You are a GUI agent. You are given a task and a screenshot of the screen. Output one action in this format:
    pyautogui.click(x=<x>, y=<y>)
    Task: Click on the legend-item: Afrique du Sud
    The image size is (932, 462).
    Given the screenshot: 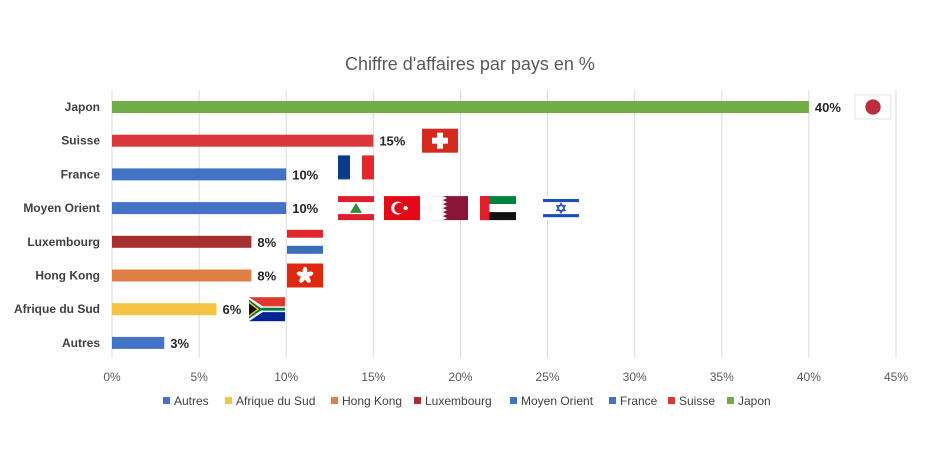 What is the action you would take?
    pyautogui.click(x=270, y=401)
    